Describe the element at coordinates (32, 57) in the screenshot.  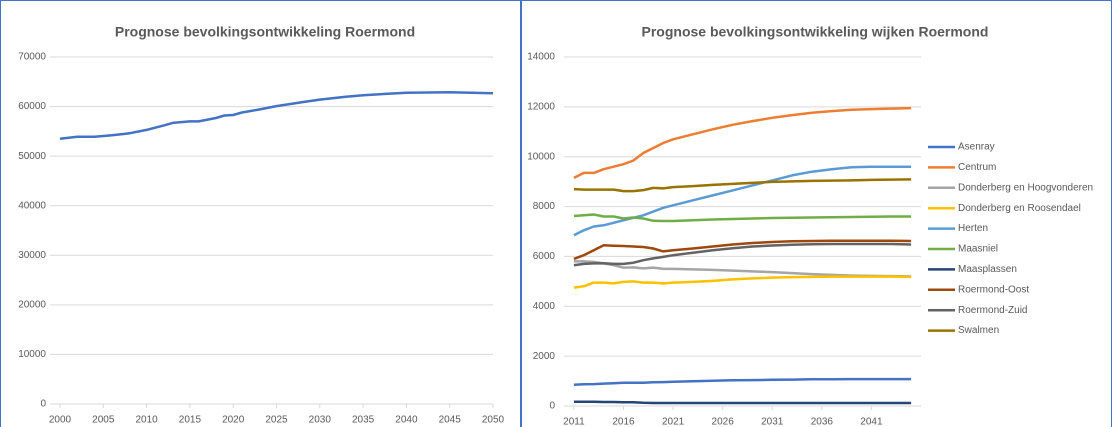
I see `y-tick-label: 70000` at that location.